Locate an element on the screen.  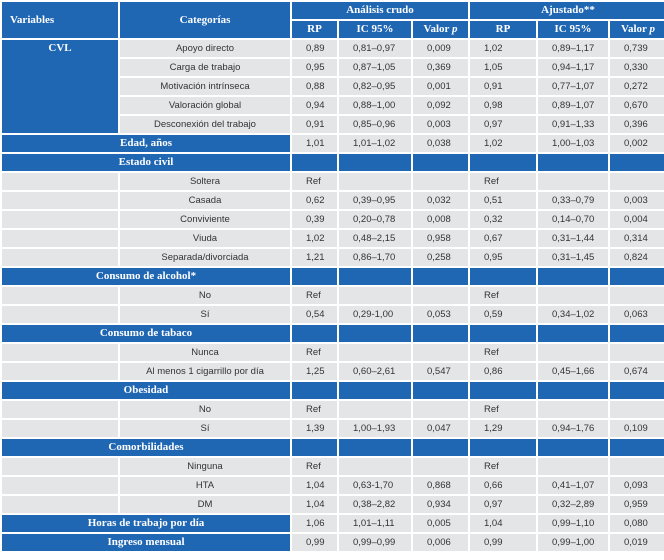
value-cell: 0,004 is located at coordinates (637, 219).